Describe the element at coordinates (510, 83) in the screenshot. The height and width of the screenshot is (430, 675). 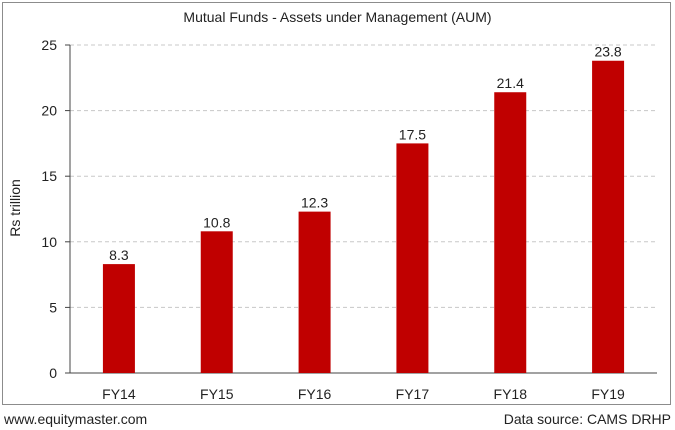
I see `data-label: 21.4` at that location.